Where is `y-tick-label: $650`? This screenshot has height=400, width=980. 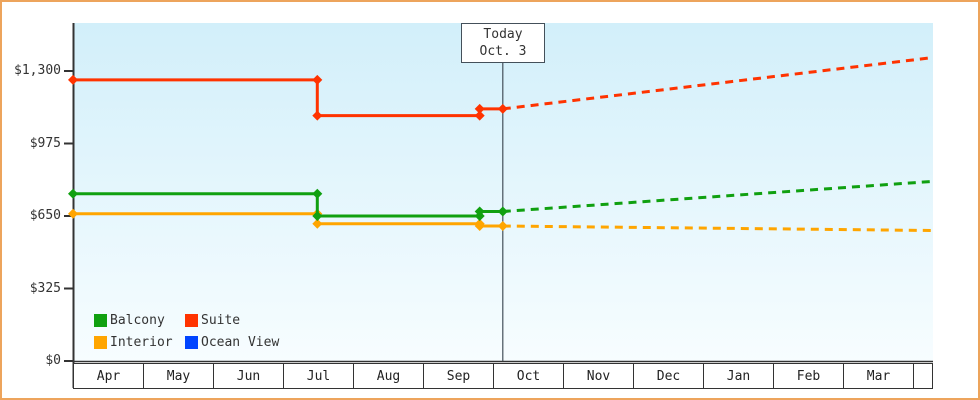
y-tick-label: $650 is located at coordinates (45, 215).